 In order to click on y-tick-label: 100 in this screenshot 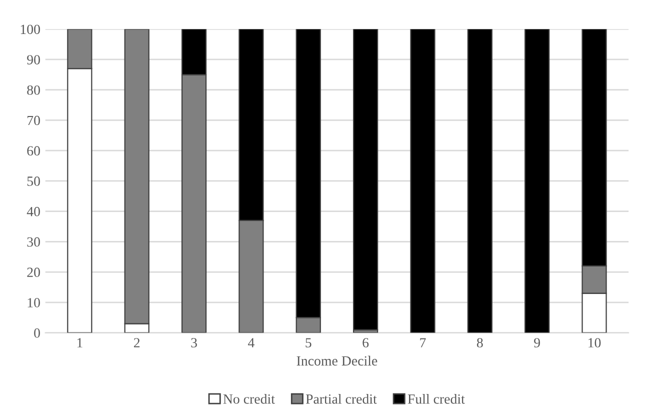, I will do `click(30, 29)`.